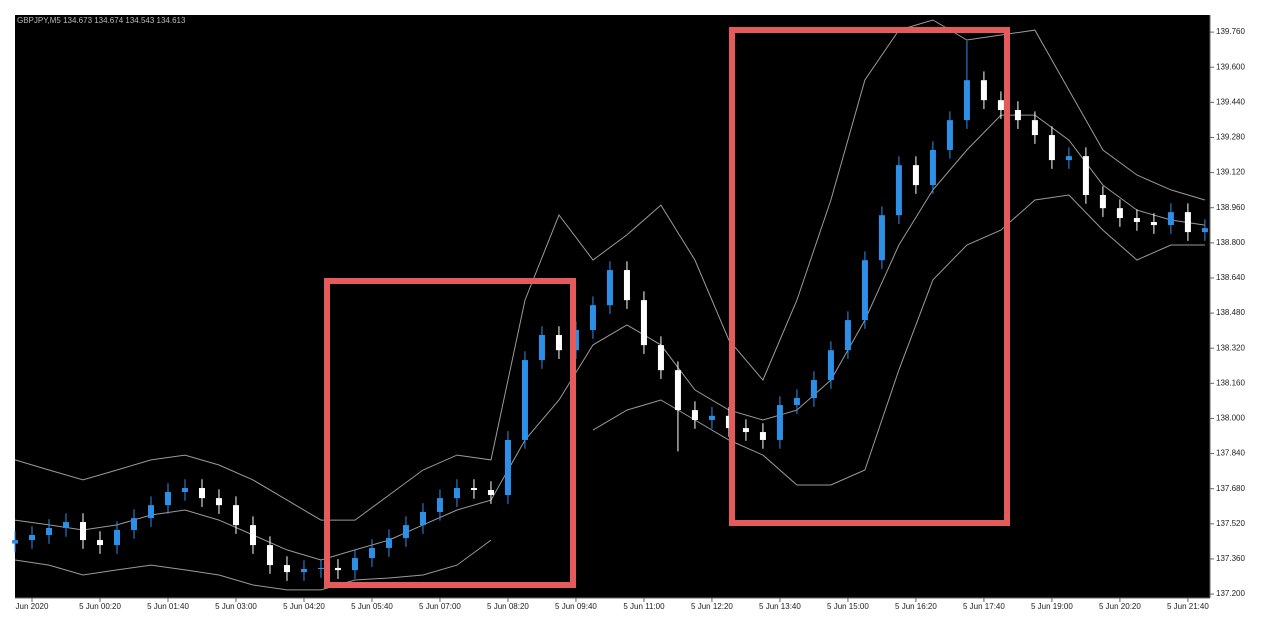  I want to click on y-tick-label: 138.640, so click(1230, 277).